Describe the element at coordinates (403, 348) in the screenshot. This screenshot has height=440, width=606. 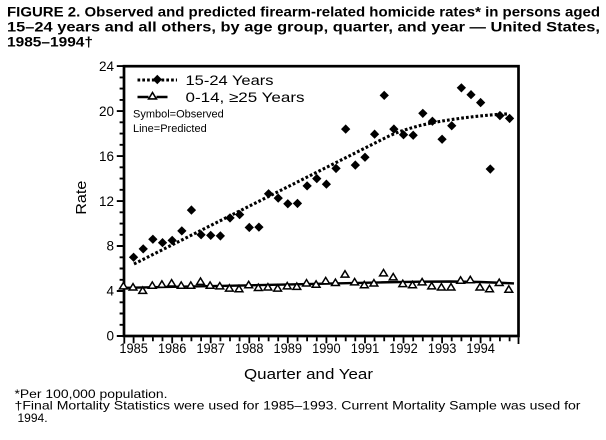
I see `svg-text: 1992` at that location.